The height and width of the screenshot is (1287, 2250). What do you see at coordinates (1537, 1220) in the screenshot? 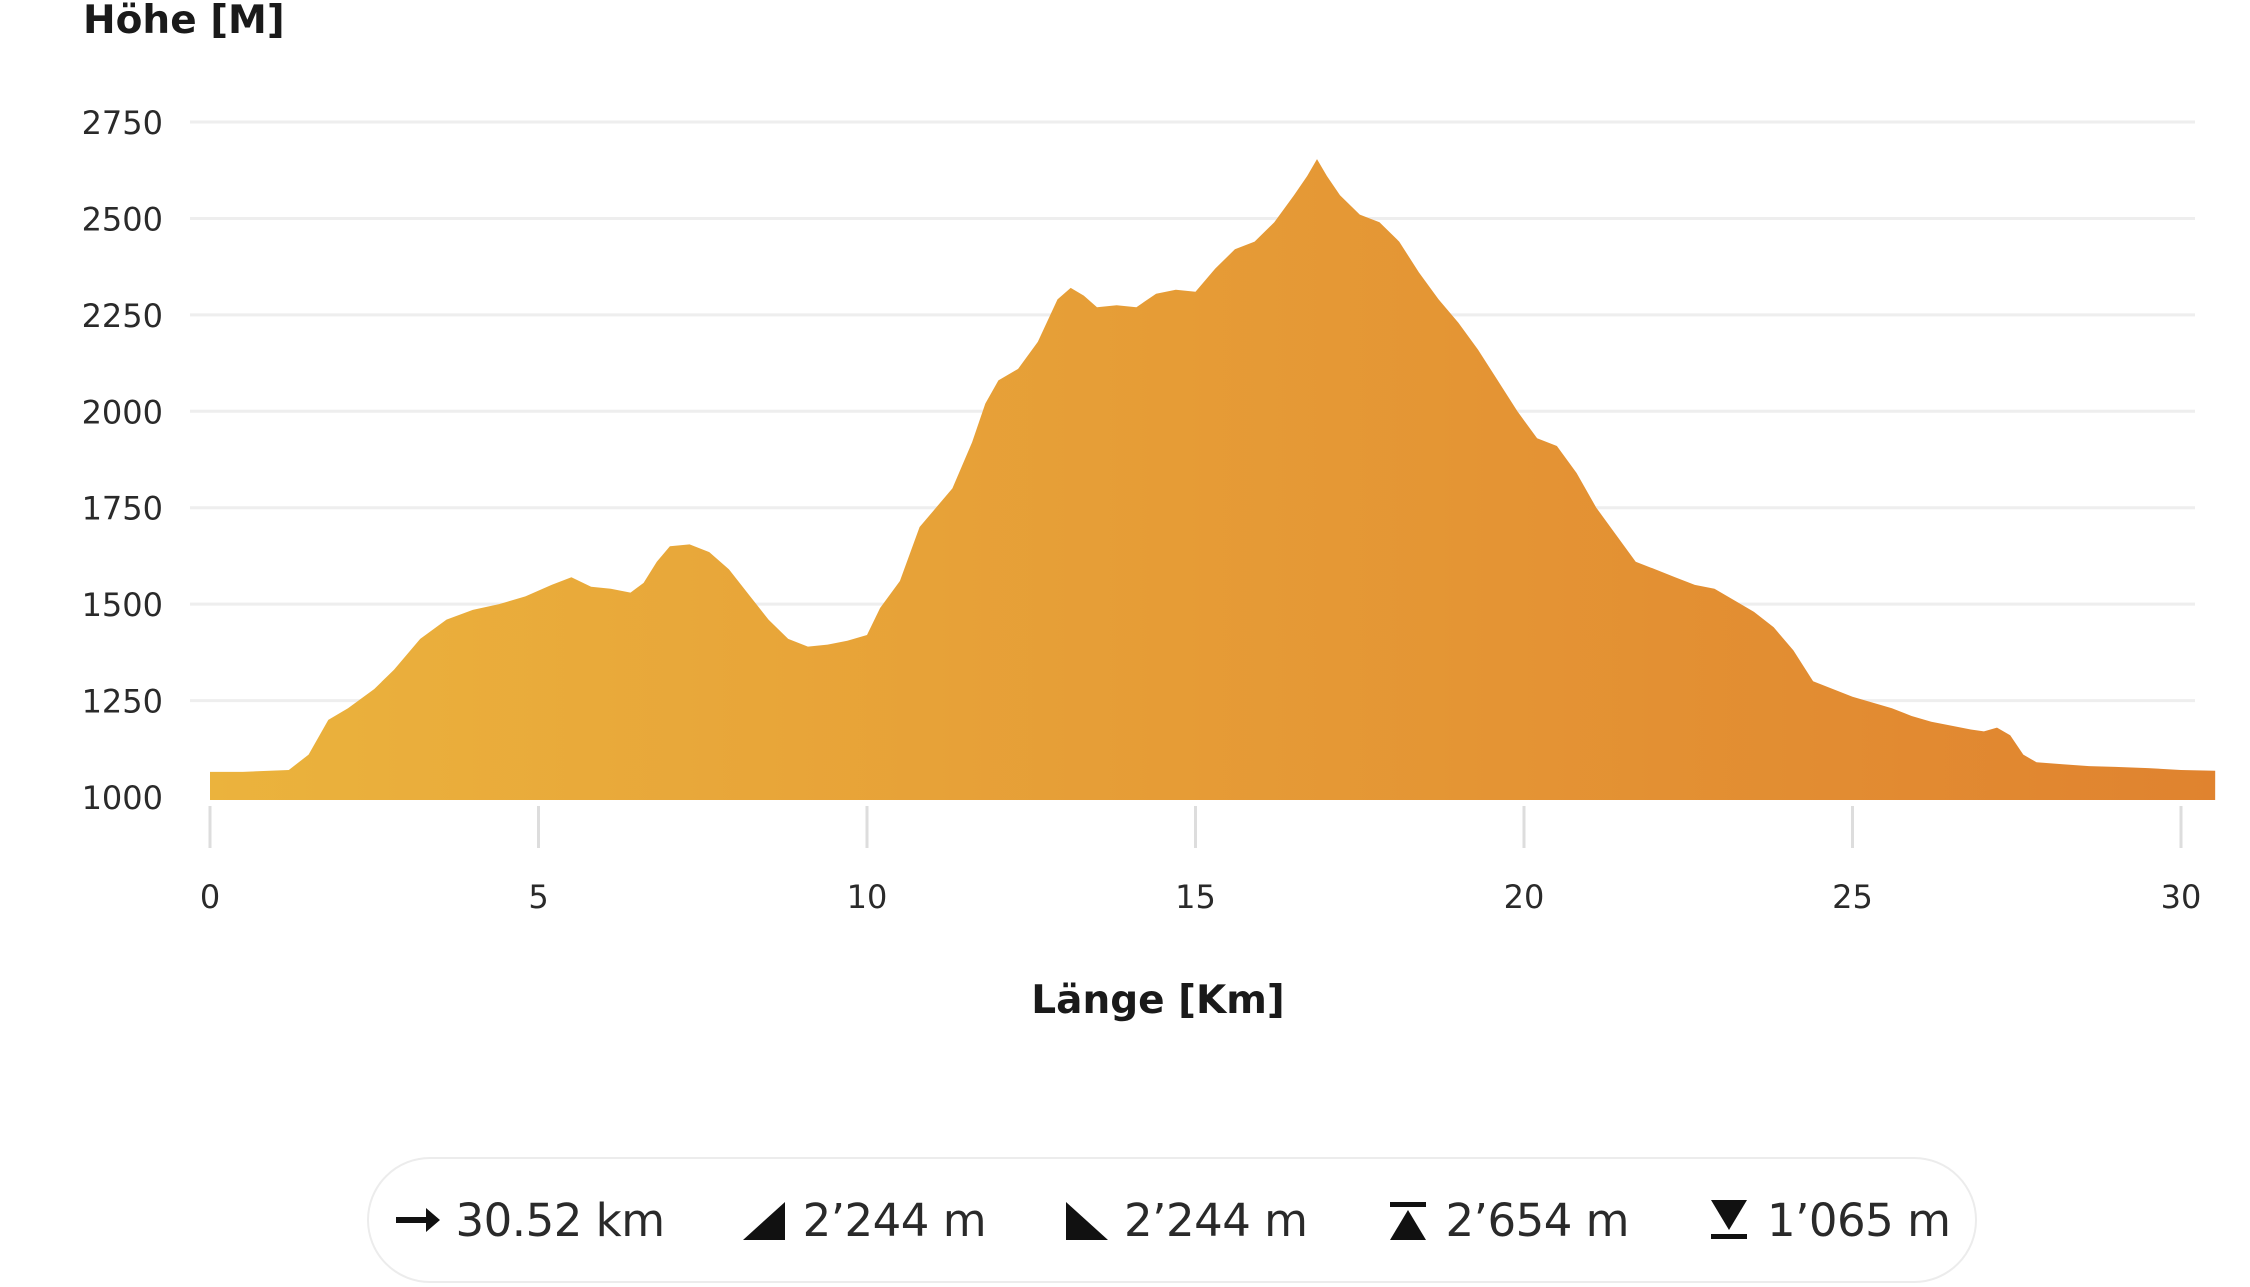
I see `max-altitude-value: 2’654 m` at bounding box center [1537, 1220].